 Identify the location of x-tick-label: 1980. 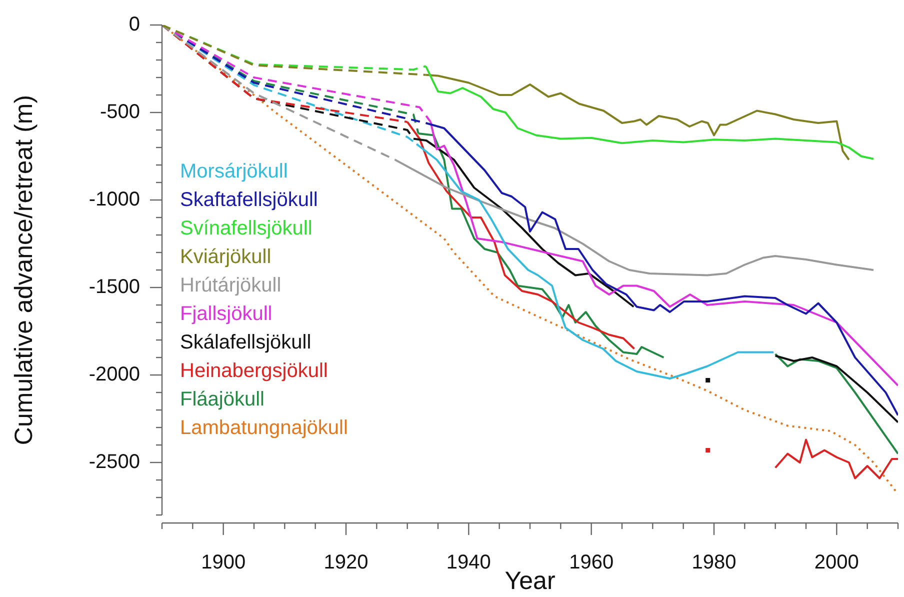
(714, 563).